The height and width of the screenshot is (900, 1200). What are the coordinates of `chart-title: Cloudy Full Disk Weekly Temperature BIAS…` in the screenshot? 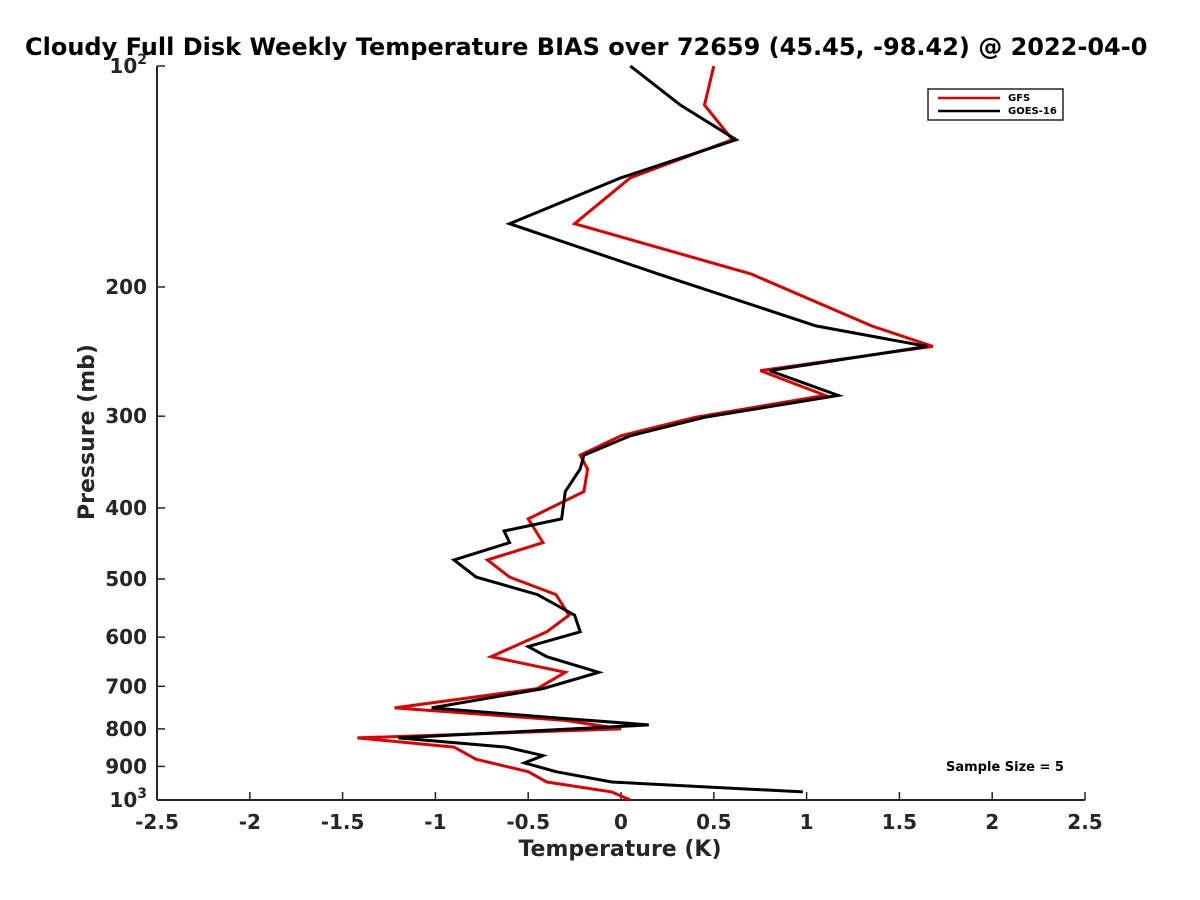 It's located at (586, 47).